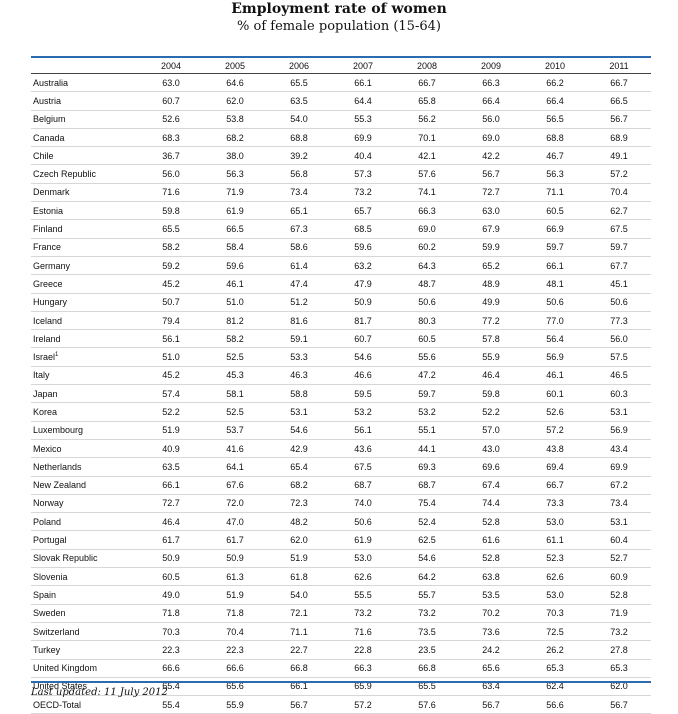  What do you see at coordinates (47, 100) in the screenshot?
I see `country-name: Austria` at bounding box center [47, 100].